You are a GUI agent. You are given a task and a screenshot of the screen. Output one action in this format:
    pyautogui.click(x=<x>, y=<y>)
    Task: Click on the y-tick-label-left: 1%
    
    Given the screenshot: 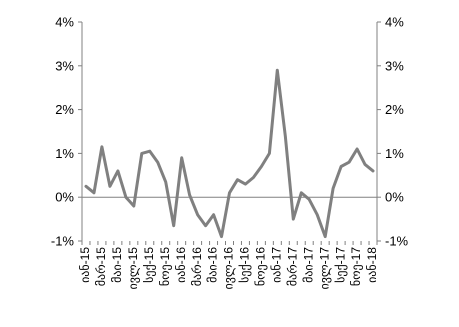 What is the action you would take?
    pyautogui.click(x=64, y=153)
    